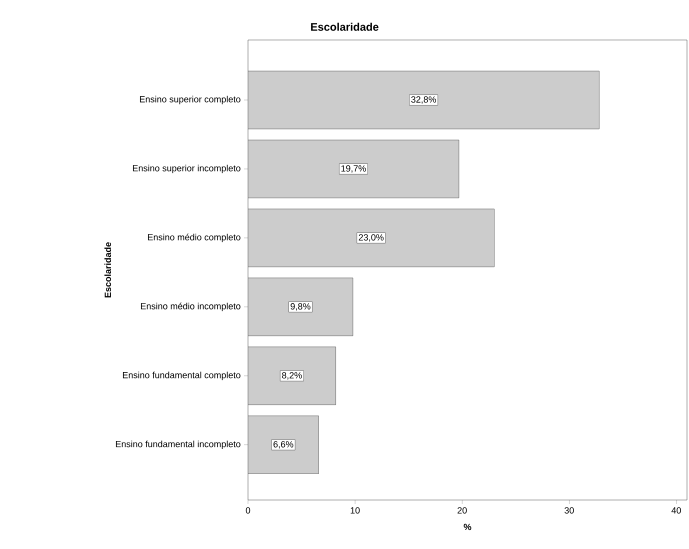  Describe the element at coordinates (462, 510) in the screenshot. I see `x-tick-label: 20` at that location.